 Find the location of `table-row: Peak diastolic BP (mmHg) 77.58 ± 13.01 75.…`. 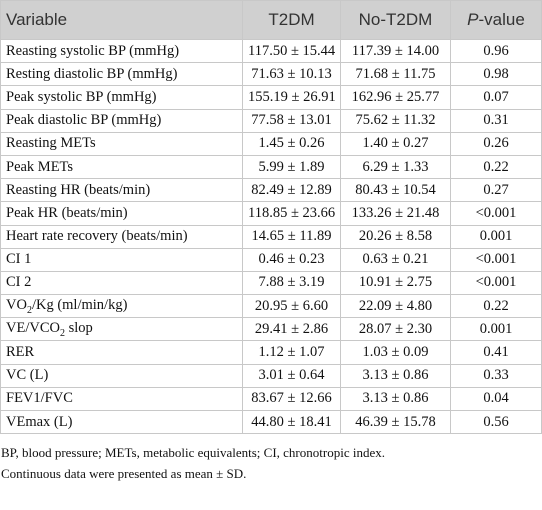

table-row: Peak diastolic BP (mmHg) 77.58 ± 13.01 75.… is located at coordinates (271, 120).